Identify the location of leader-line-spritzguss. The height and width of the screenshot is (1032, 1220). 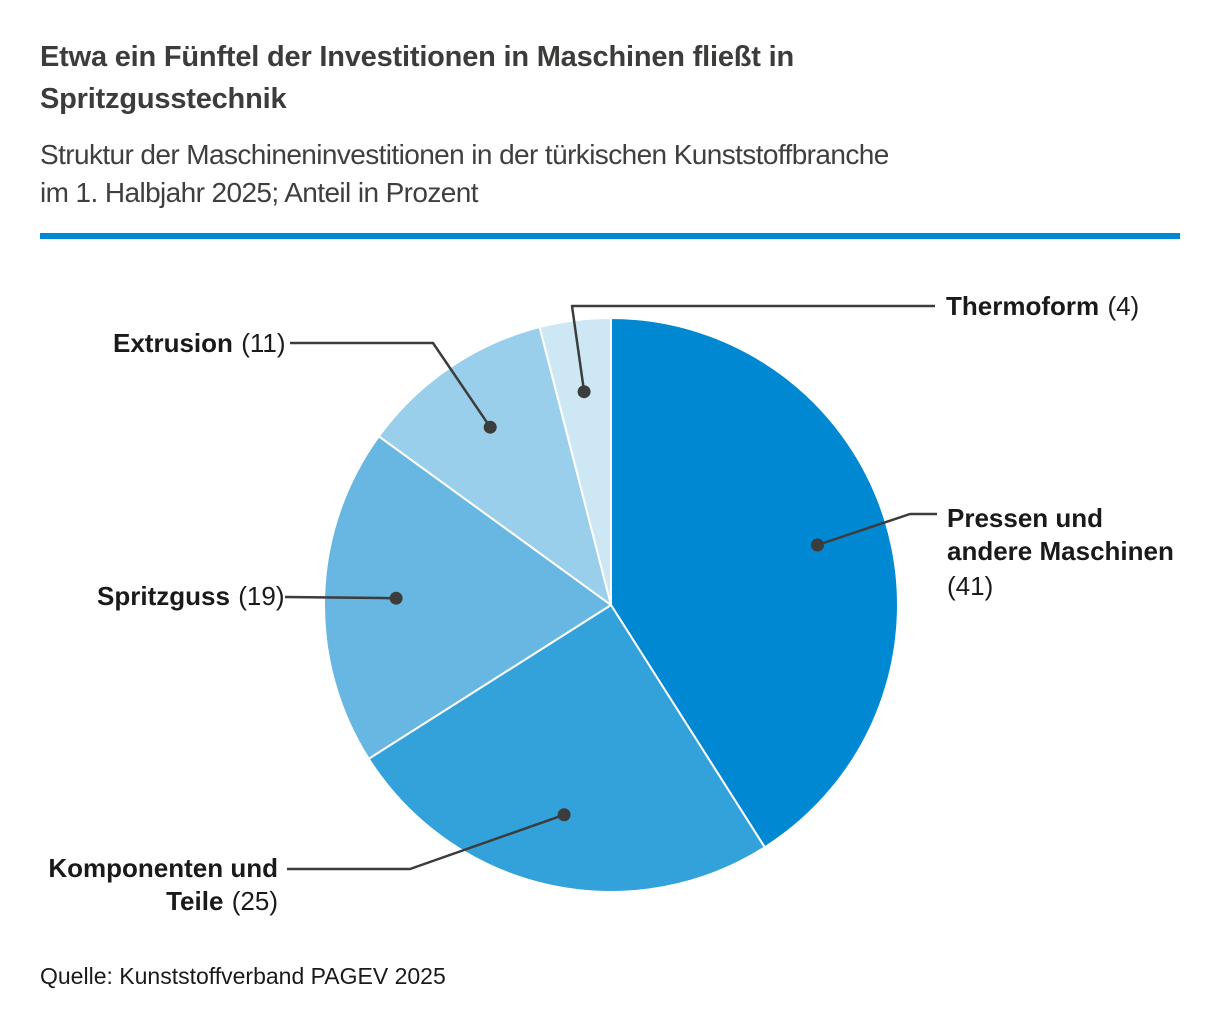
(340, 597).